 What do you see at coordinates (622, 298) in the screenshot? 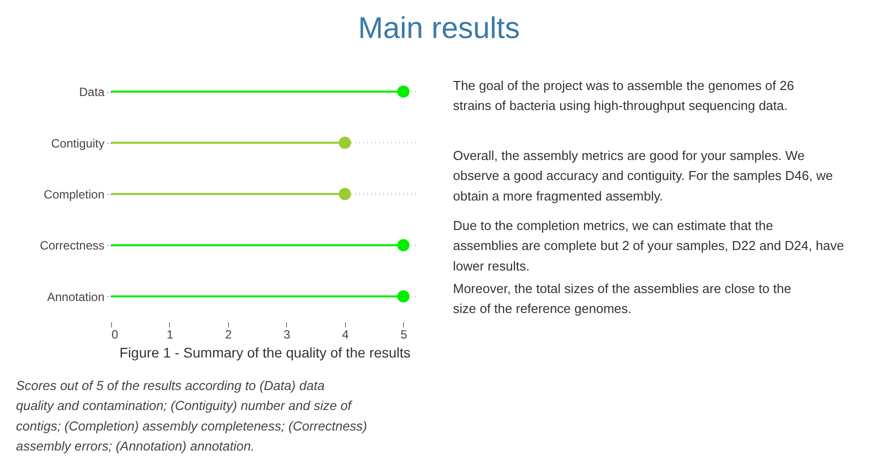
I see `text: Moreover, the total sizes of the assemblies are close to the size of the reference genomes.` at bounding box center [622, 298].